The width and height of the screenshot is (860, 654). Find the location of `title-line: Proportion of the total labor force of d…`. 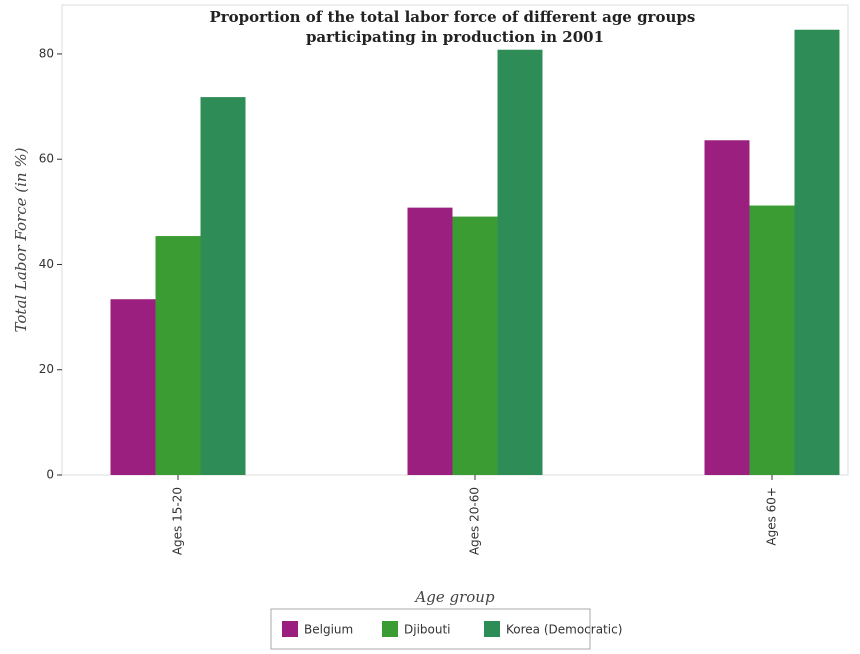

title-line: Proportion of the total labor force of d… is located at coordinates (452, 17).